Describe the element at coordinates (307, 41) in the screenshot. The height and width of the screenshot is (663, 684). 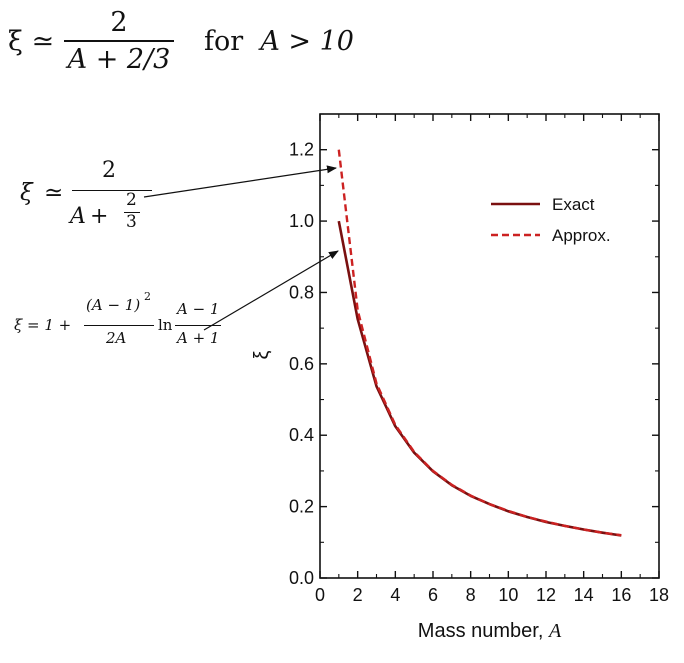
I see `condition-math: A > 10` at that location.